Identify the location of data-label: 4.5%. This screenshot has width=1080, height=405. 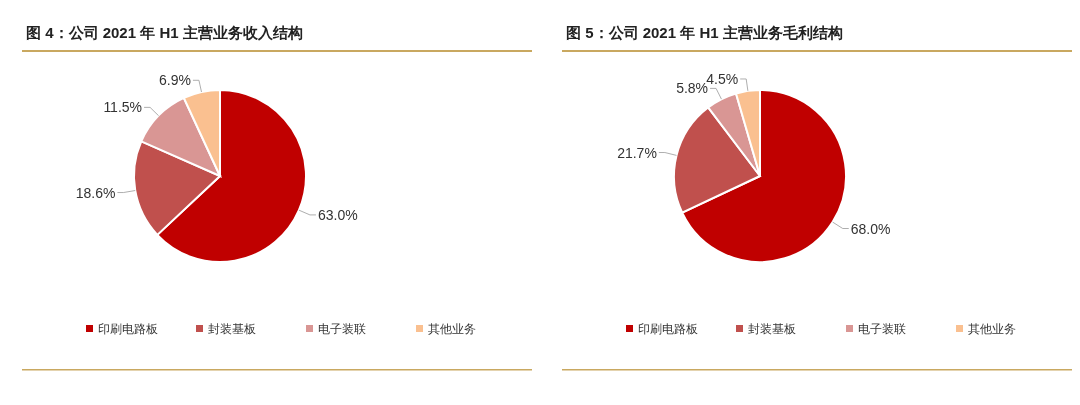
(722, 78).